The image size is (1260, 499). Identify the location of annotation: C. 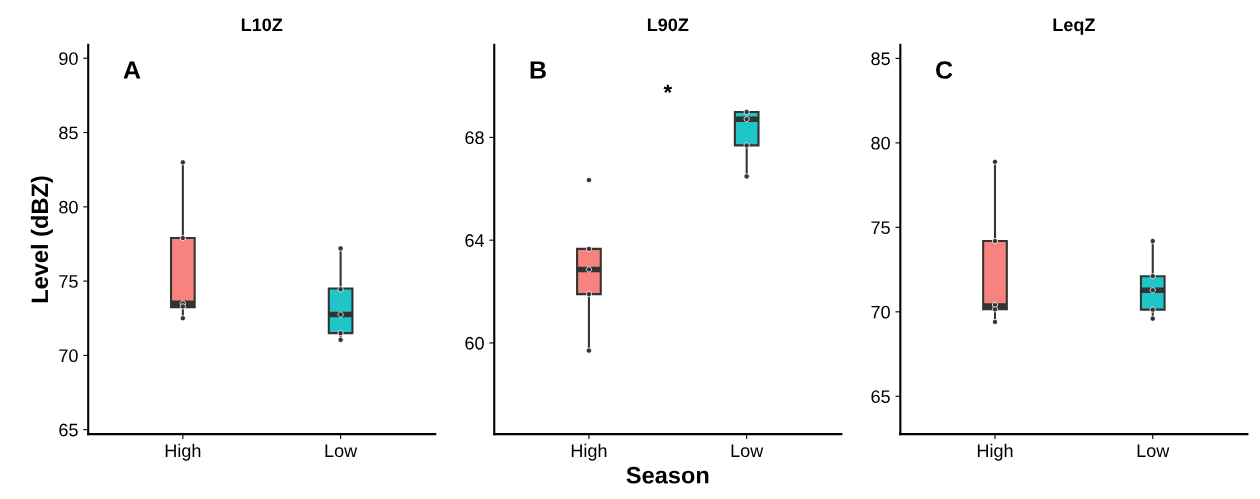
(944, 70).